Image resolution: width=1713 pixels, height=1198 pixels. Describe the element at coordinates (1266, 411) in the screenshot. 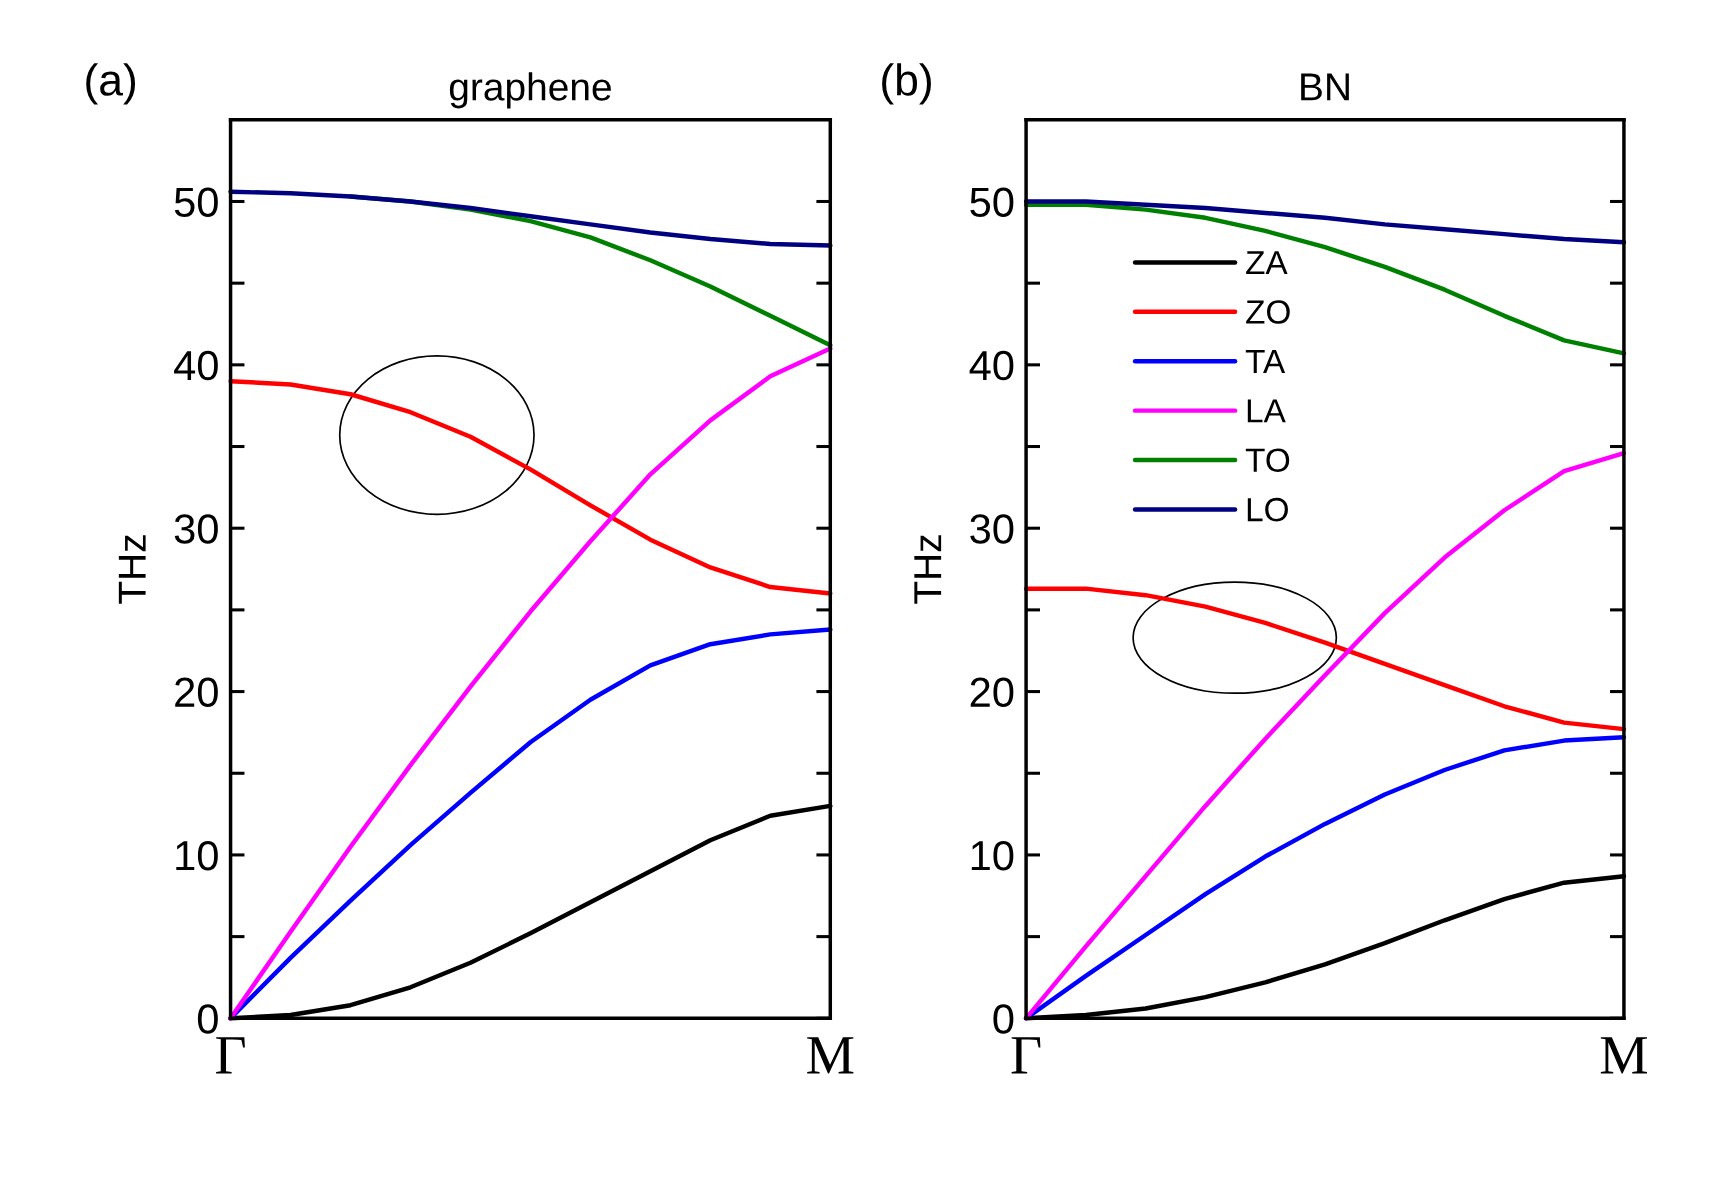

I see `legend-label: LA` at that location.